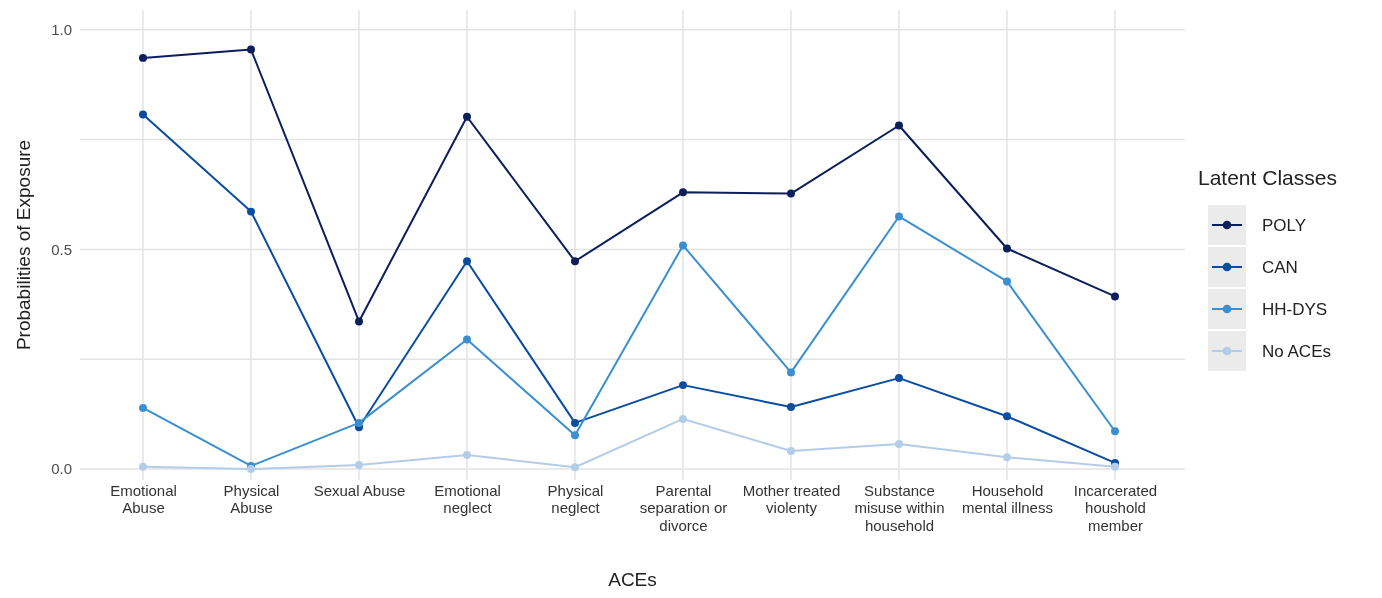  I want to click on x-tick-label: Sexual Abuse, so click(359, 490).